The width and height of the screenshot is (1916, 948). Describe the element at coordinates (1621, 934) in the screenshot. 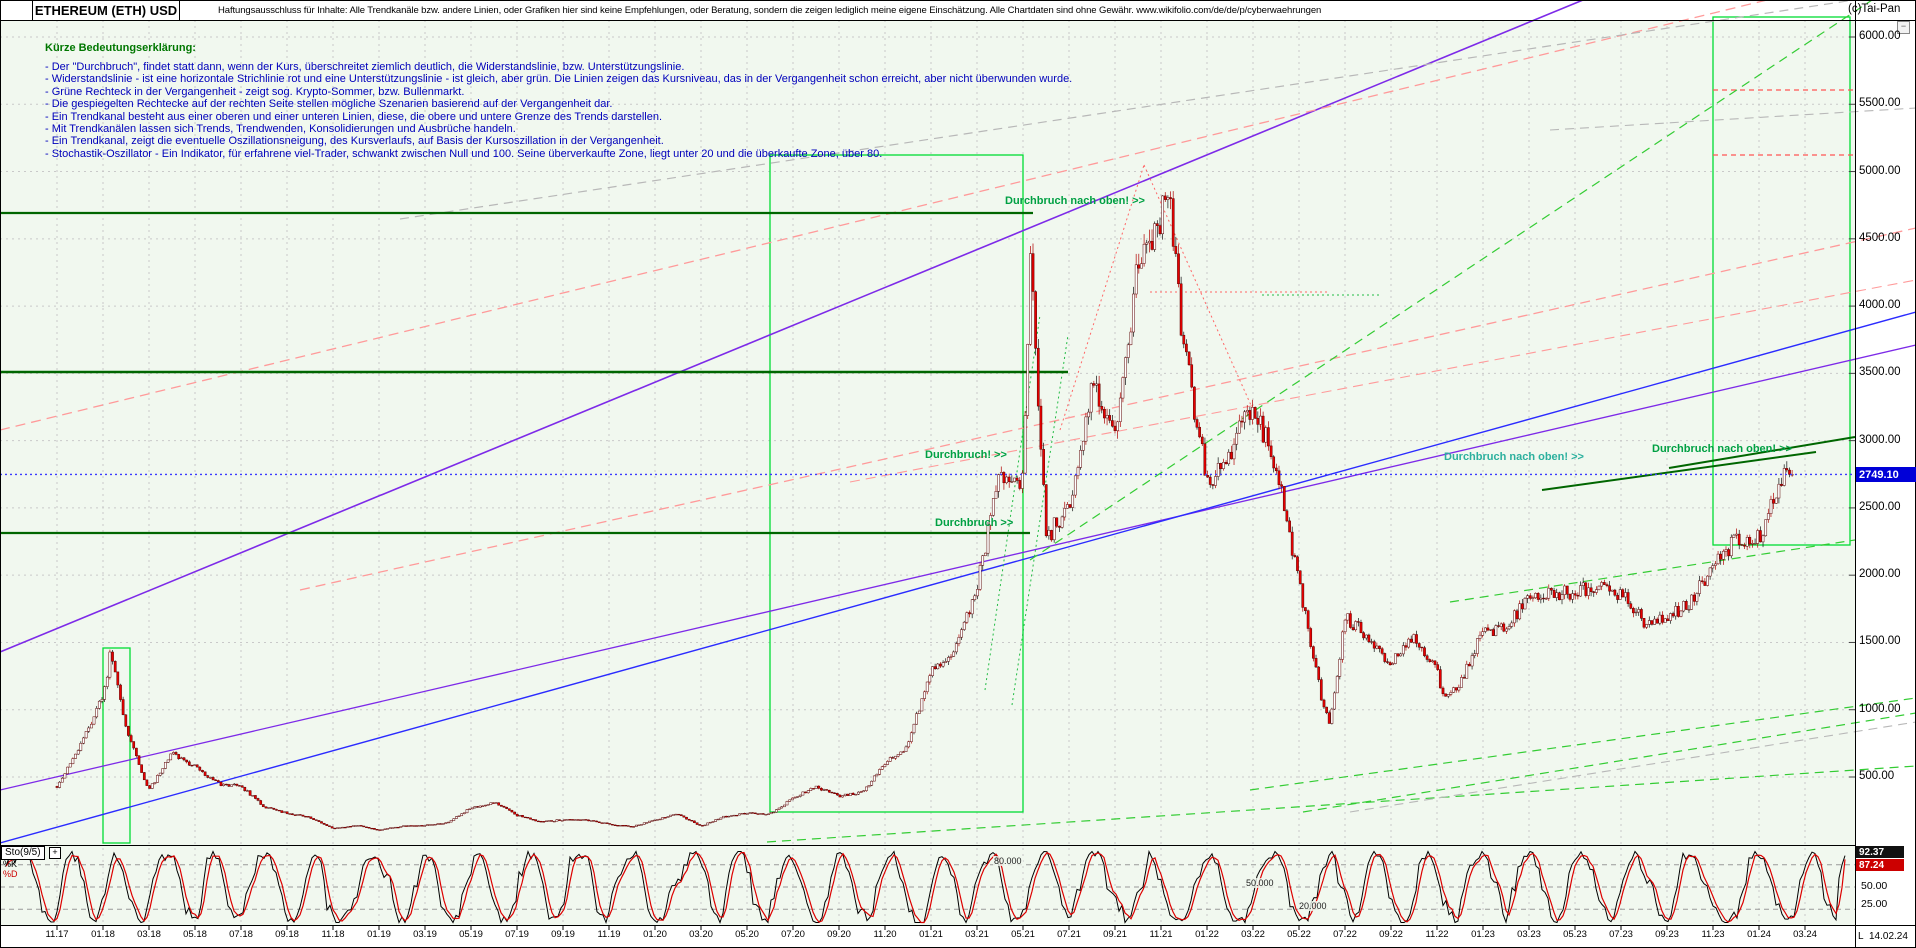

I see `date-label: 07.23` at that location.